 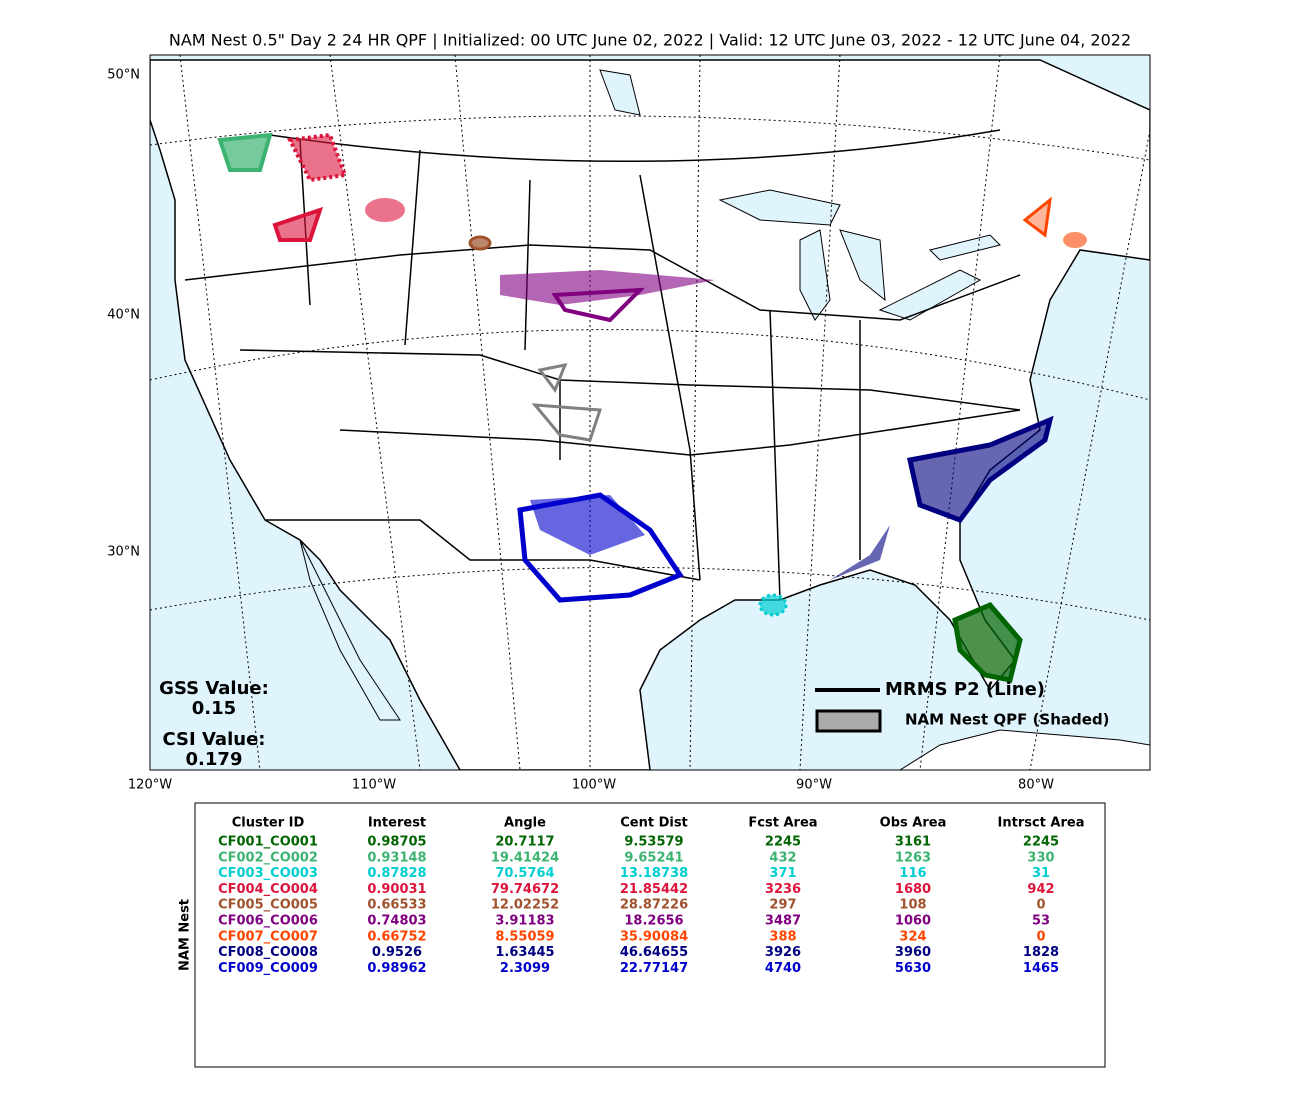 What do you see at coordinates (913, 952) in the screenshot?
I see `table-cell: 3960` at bounding box center [913, 952].